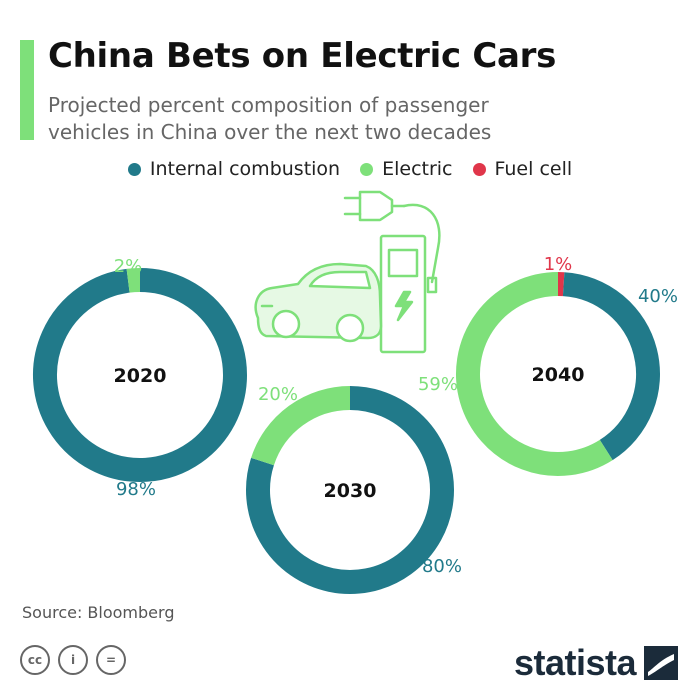 Image resolution: width=700 pixels, height=700 pixels. What do you see at coordinates (661, 663) in the screenshot?
I see `statista-logo-icon` at bounding box center [661, 663].